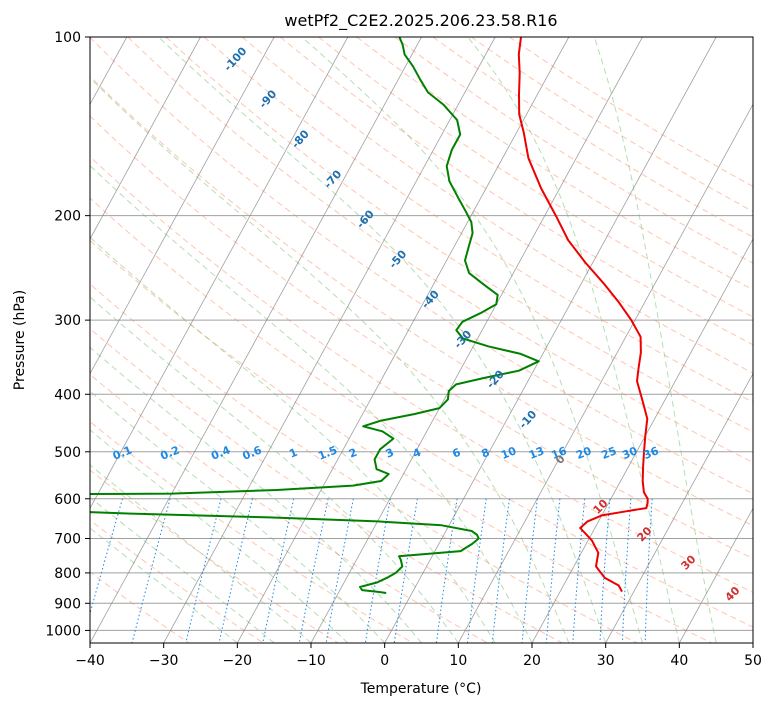  Describe the element at coordinates (532, 661) in the screenshot. I see `x-tick-label: 20` at that location.